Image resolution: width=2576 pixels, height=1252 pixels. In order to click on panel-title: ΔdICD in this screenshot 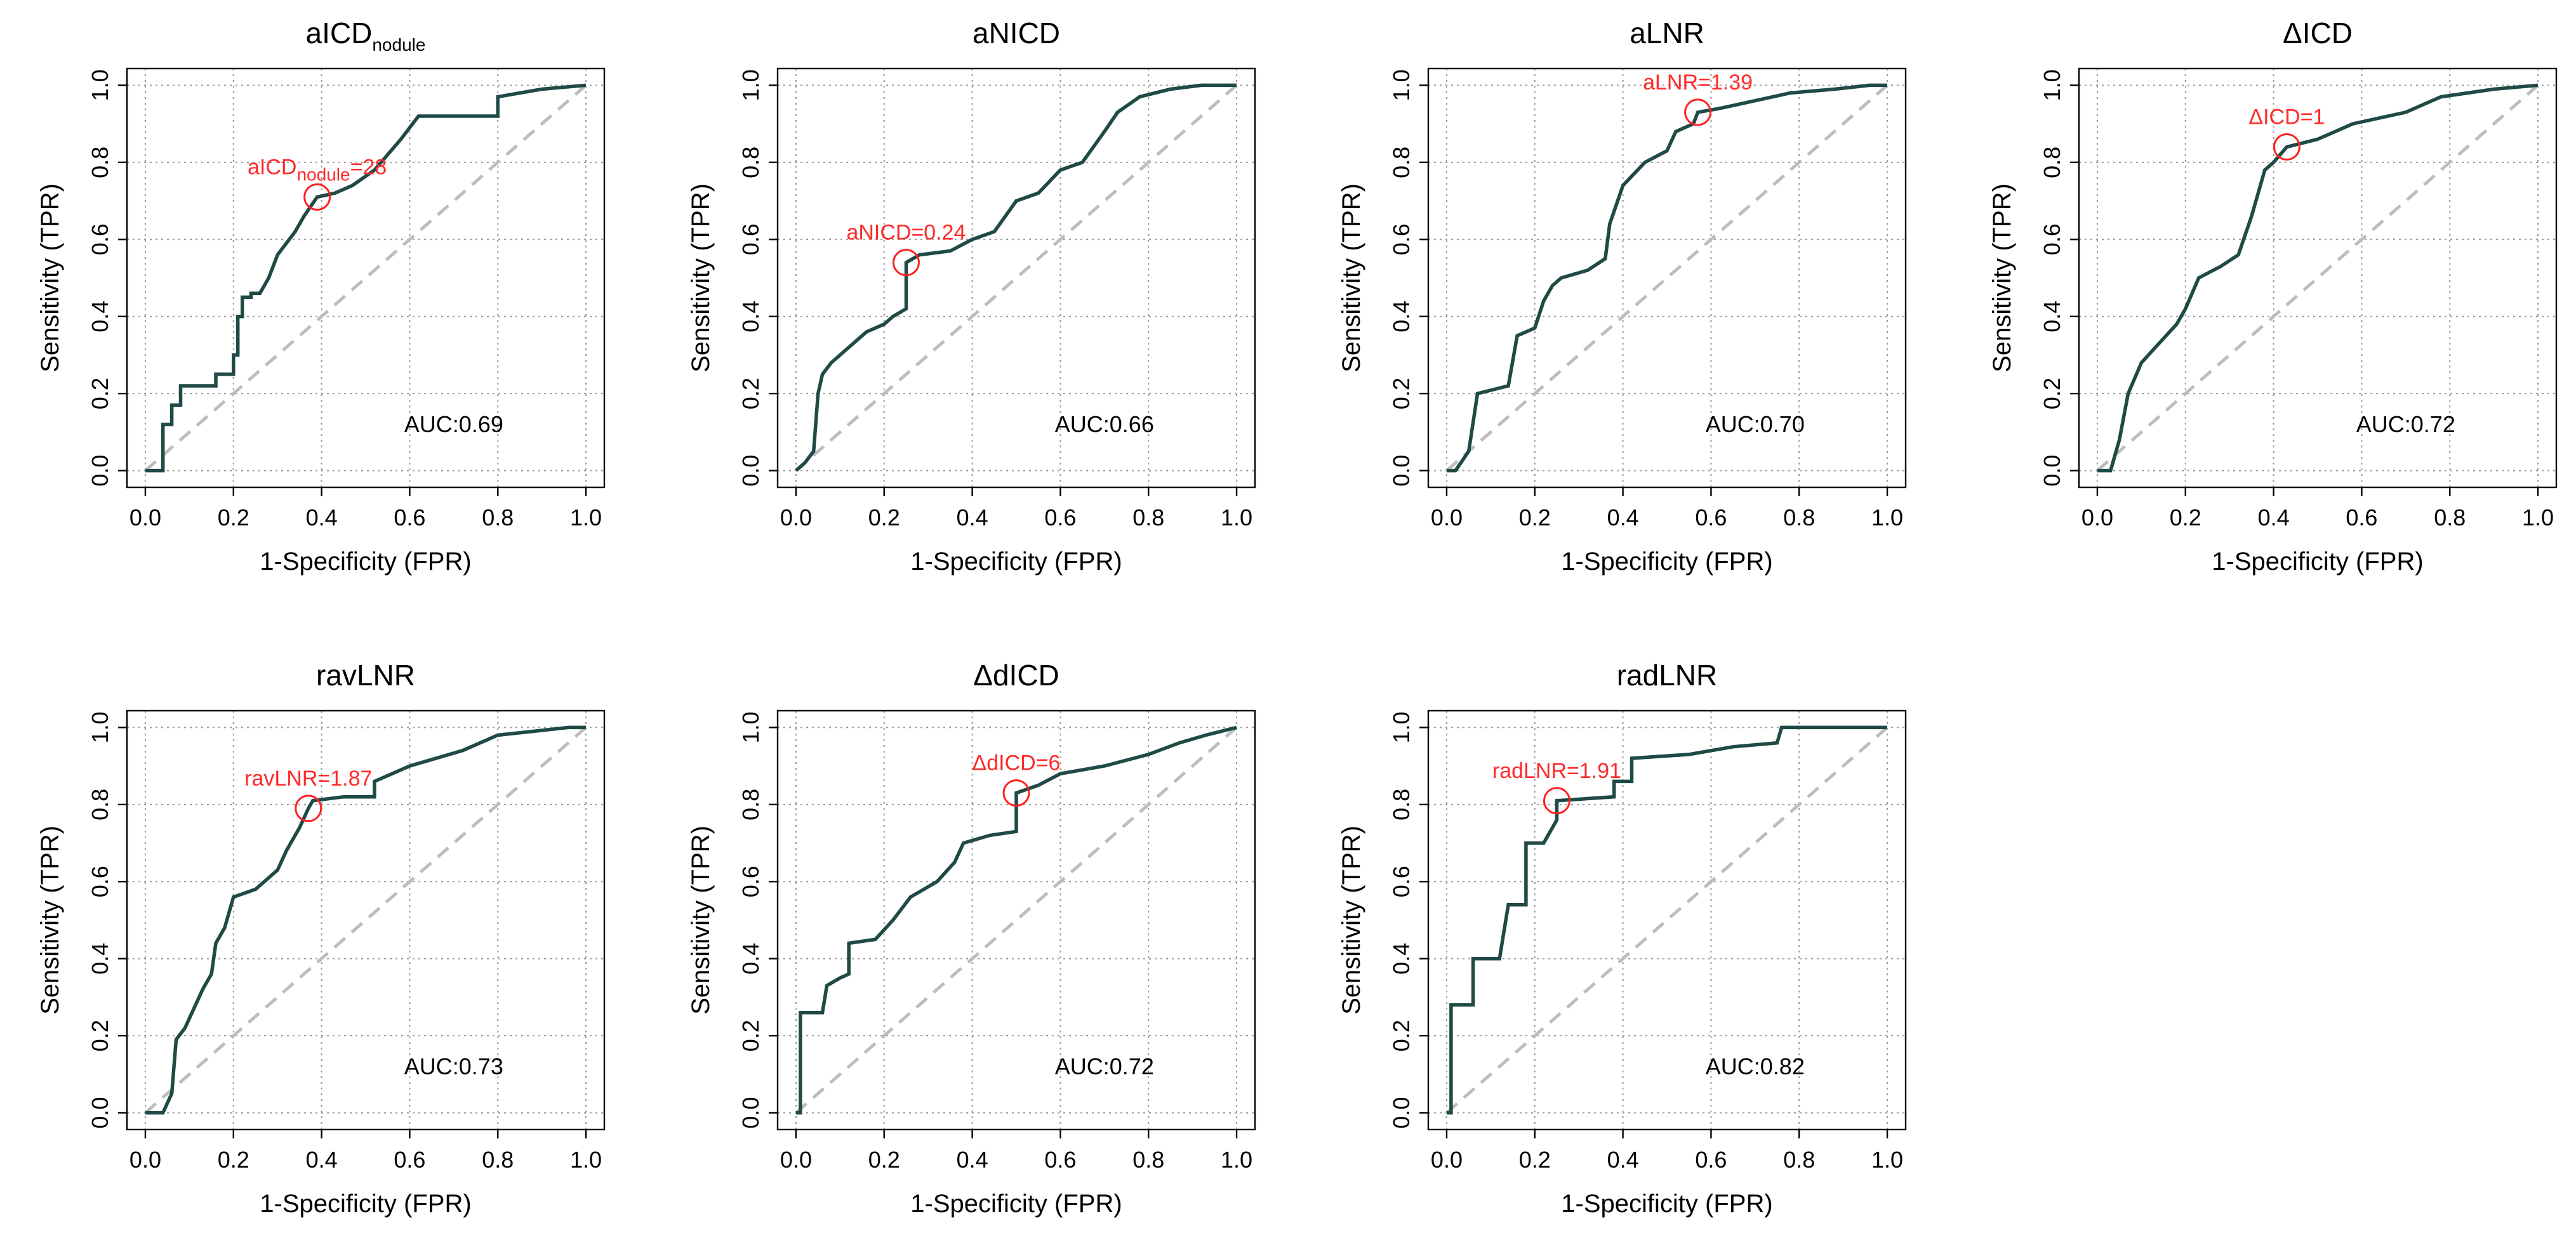, I will do `click(1016, 675)`.